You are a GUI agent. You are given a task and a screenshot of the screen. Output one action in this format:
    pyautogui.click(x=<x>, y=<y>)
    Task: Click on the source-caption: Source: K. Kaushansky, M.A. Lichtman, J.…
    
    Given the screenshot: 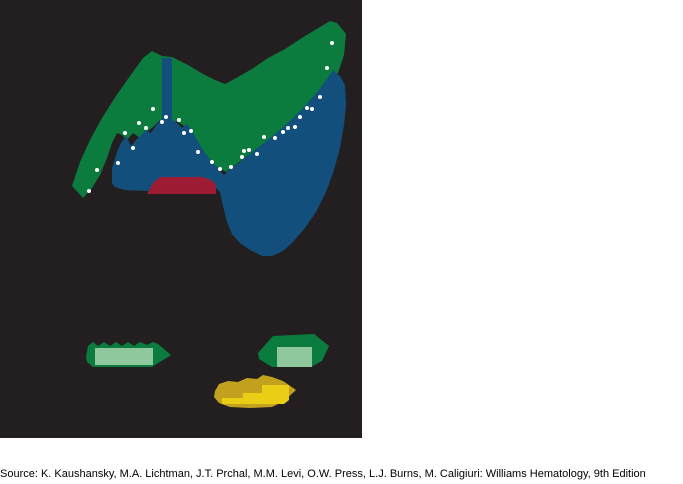 What is the action you would take?
    pyautogui.click(x=341, y=462)
    